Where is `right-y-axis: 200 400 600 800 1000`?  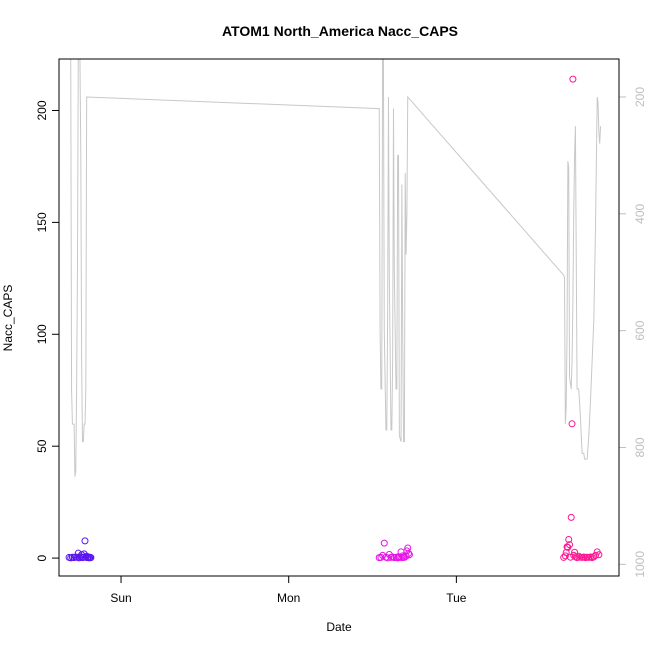 right-y-axis: 200 400 600 800 1000 is located at coordinates (633, 332).